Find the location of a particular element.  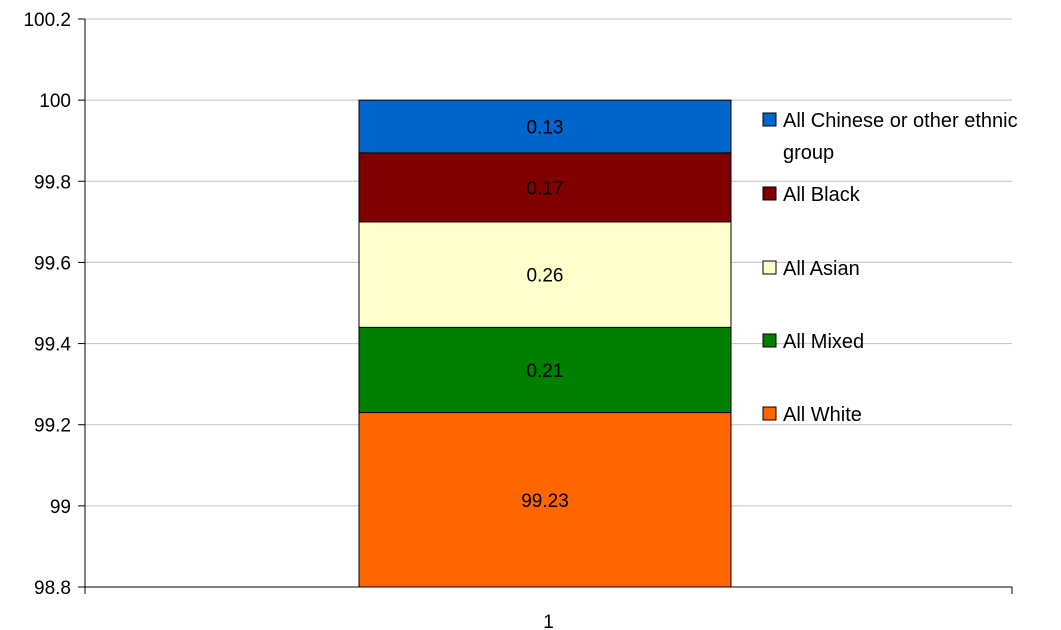

y-tick-label: 99.4 is located at coordinates (52, 345).